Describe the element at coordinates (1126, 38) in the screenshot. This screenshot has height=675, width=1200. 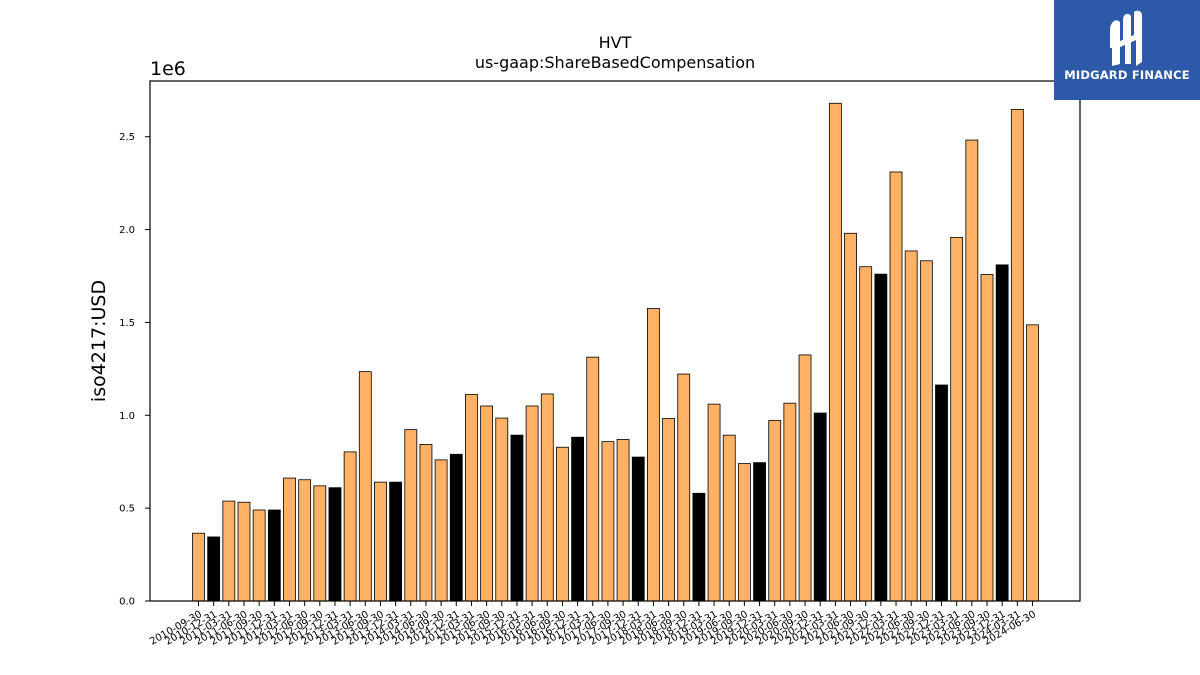
I see `midgard-logo-icon` at that location.